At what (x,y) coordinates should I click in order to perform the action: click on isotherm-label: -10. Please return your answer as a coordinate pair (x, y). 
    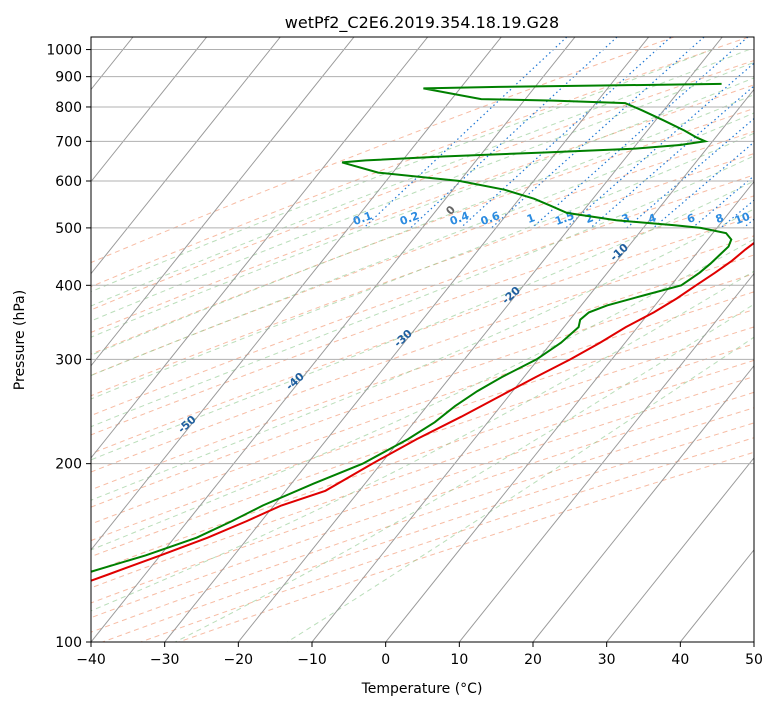
    Looking at the image, I should click on (620, 252).